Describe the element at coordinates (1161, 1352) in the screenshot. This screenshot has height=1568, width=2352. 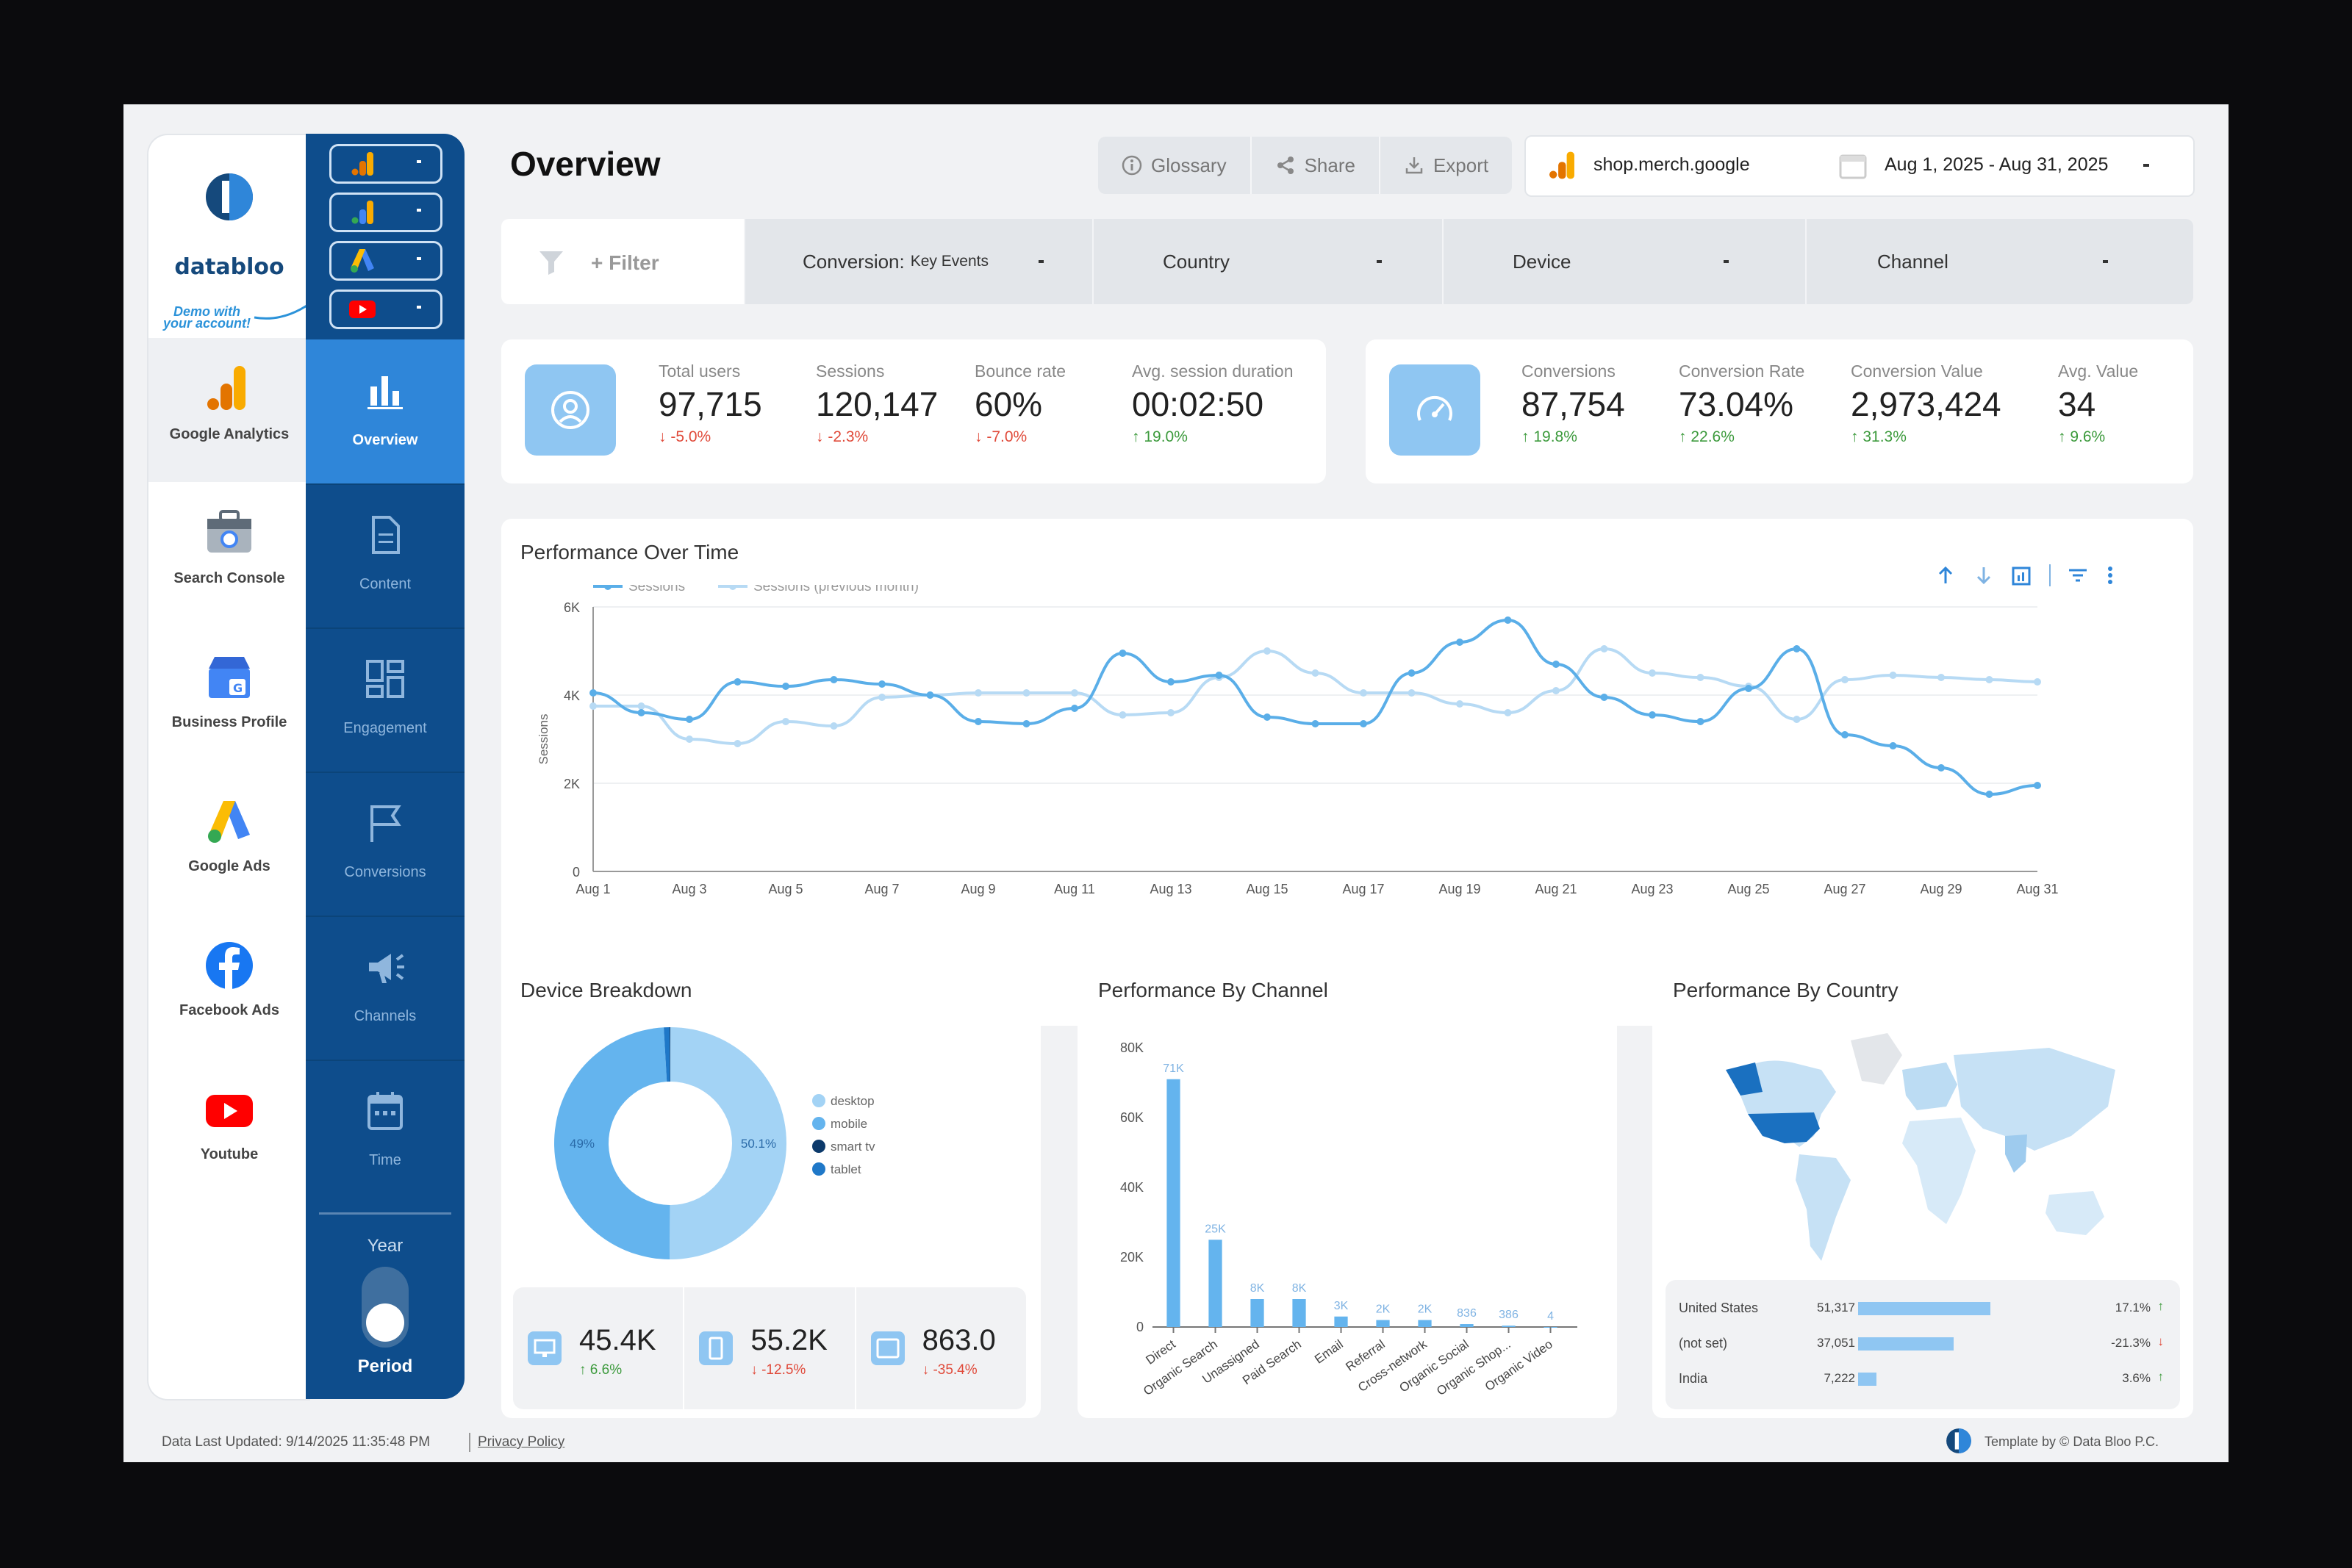
I see `x-tick-label: Direct` at that location.